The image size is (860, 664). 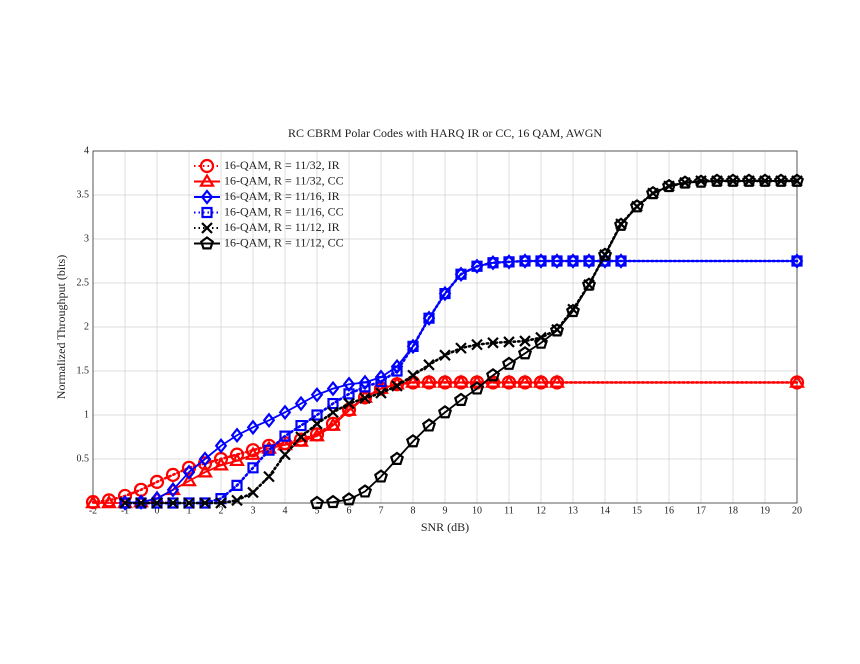 I want to click on y-tick-label: 0.5, so click(x=83, y=458).